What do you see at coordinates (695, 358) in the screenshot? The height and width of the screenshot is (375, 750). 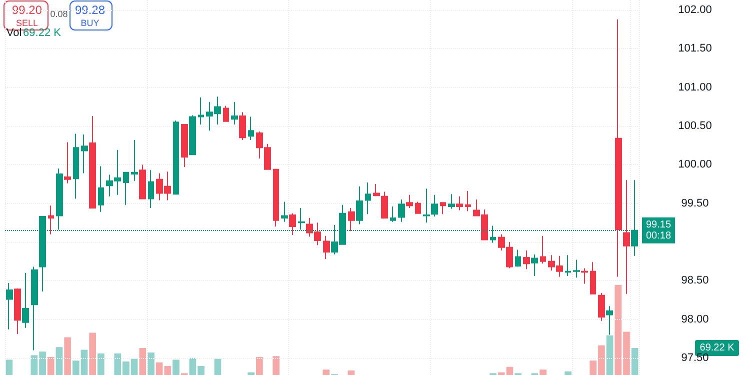 I see `y-tick-label: 97.50` at bounding box center [695, 358].